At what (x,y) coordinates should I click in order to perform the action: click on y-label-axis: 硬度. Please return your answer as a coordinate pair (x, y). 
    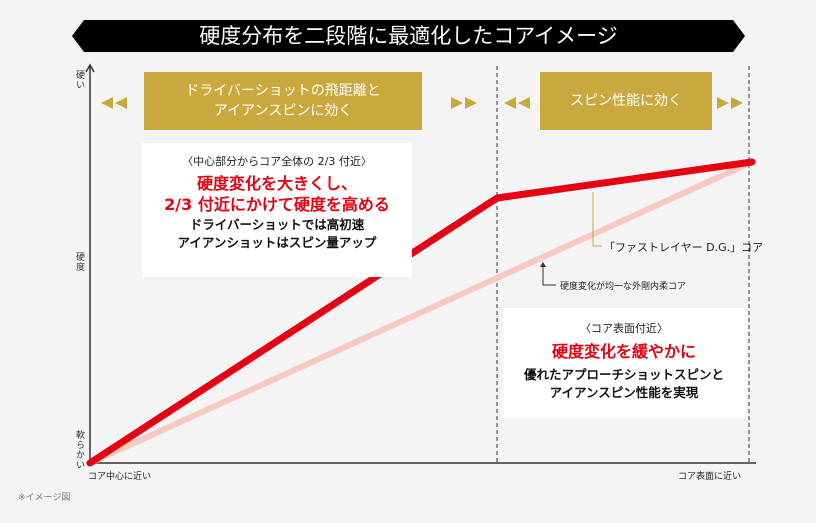
    Looking at the image, I should click on (79, 262).